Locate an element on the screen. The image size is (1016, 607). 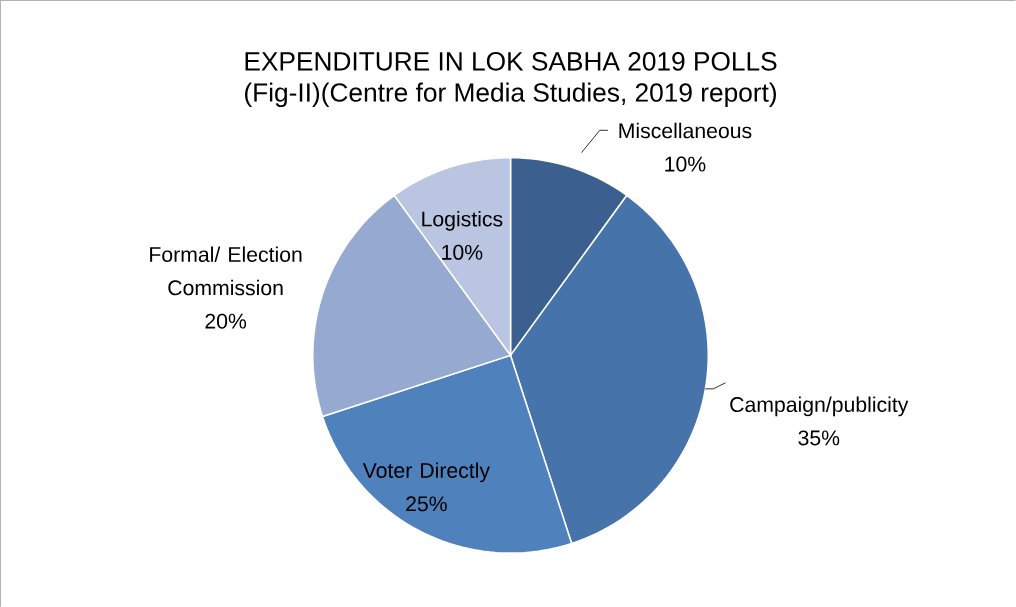
chart-subtitle: (Fig-II)(Centre for Media Studies, 2019 report) is located at coordinates (510, 94).